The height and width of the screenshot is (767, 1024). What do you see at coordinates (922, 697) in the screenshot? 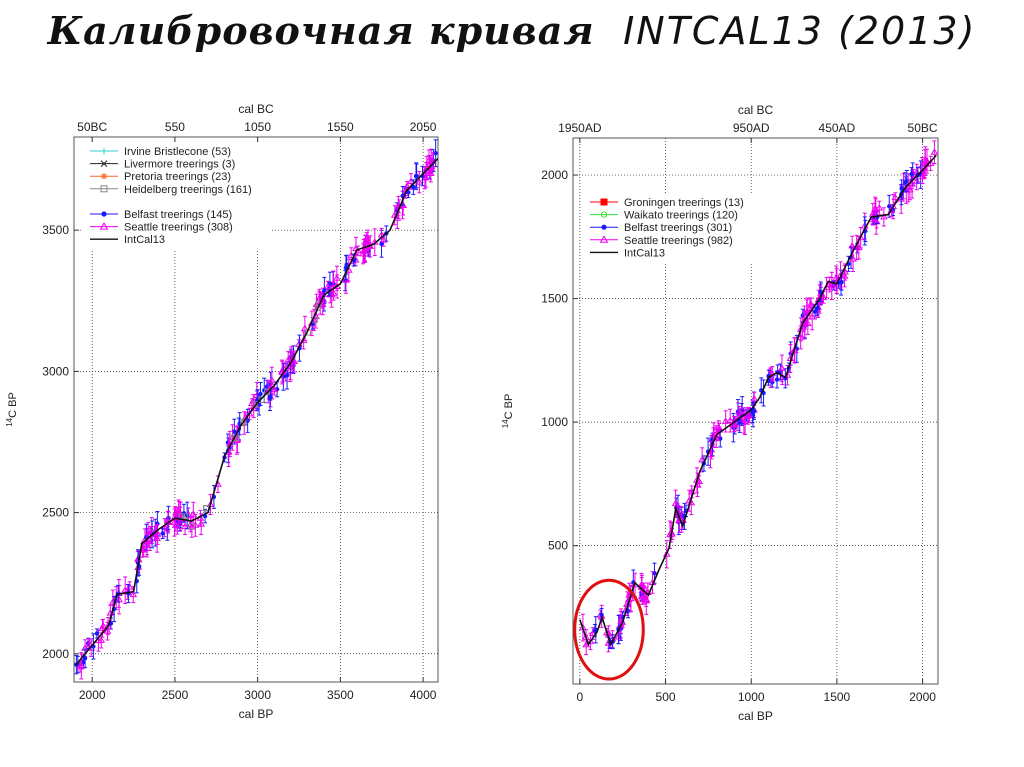
I see `x-tick-label: 2000` at bounding box center [922, 697].